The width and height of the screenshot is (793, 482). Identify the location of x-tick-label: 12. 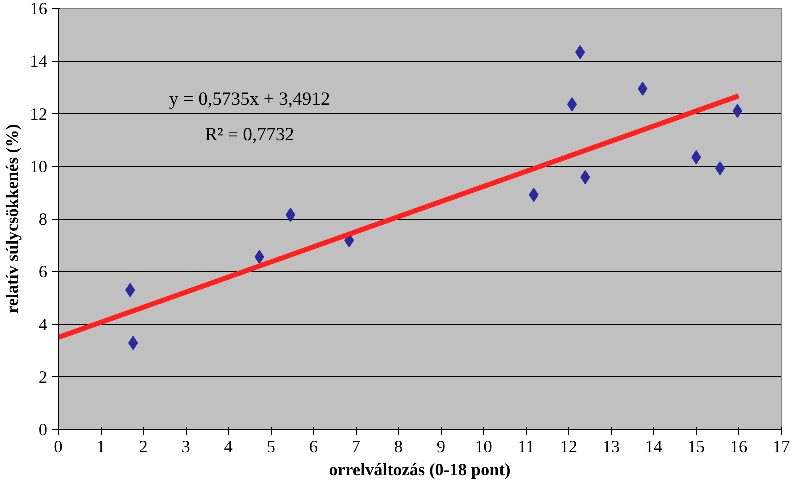
(569, 447).